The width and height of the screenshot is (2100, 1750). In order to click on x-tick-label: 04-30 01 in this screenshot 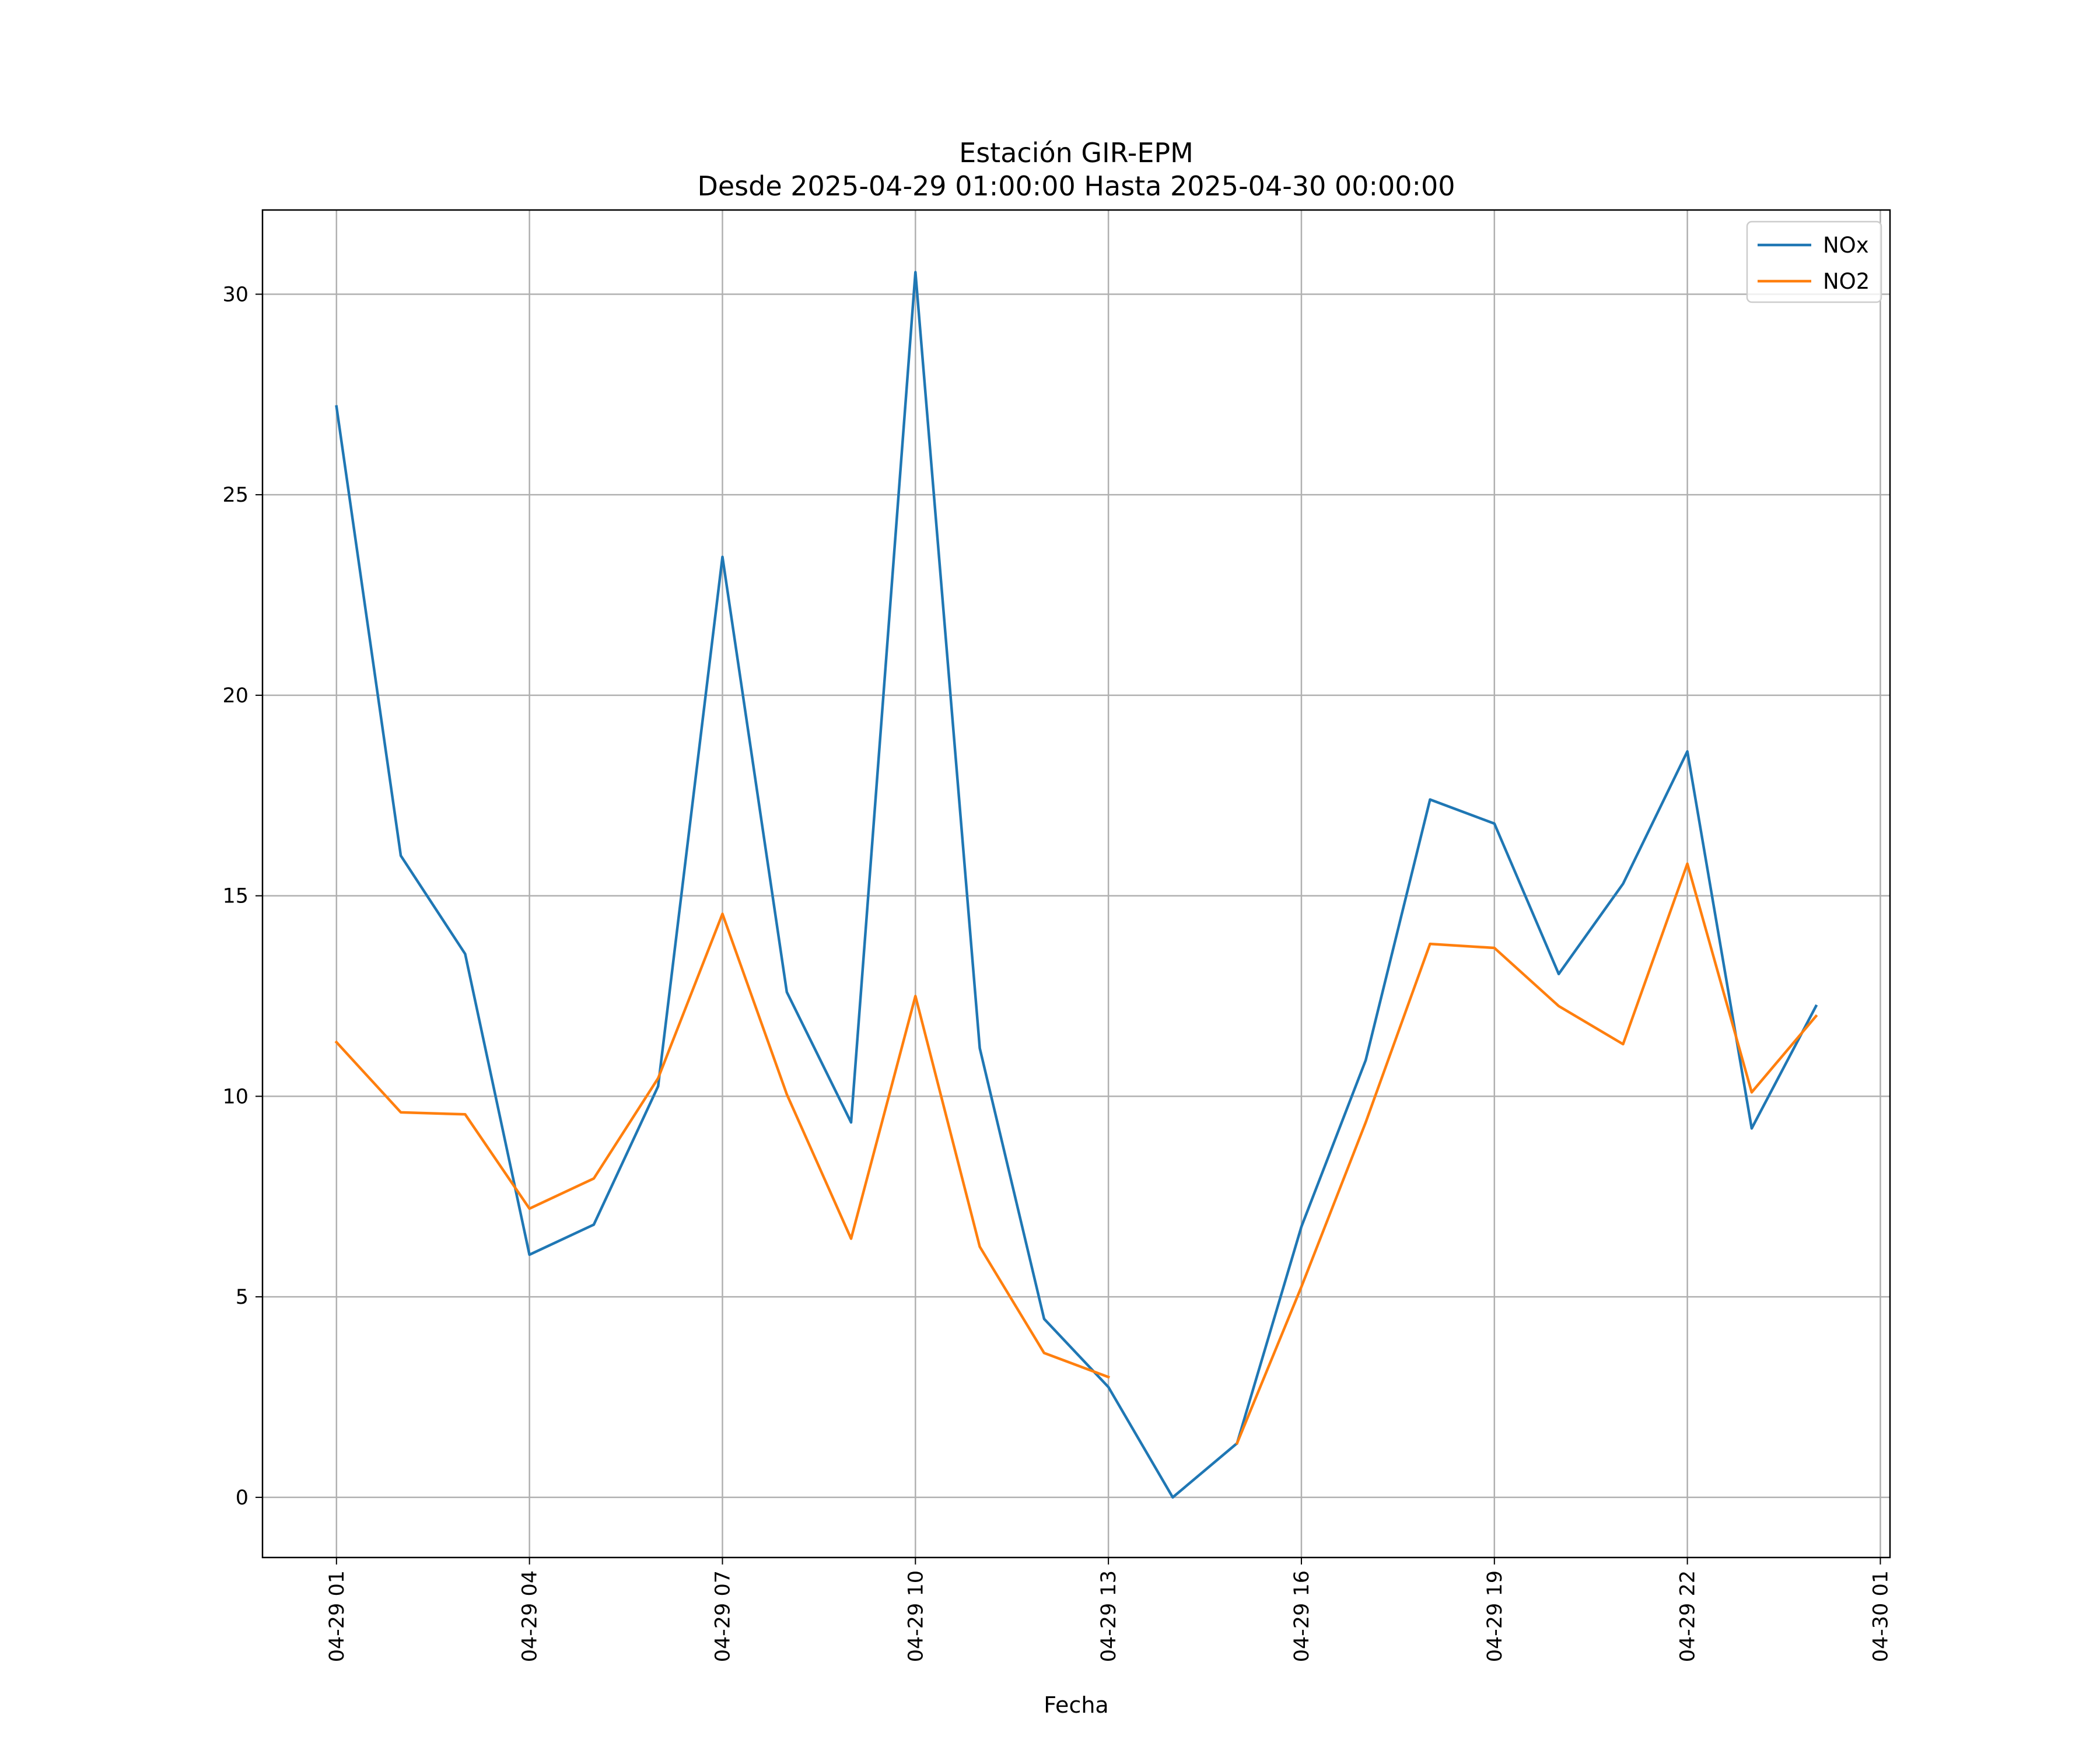, I will do `click(1880, 1616)`.